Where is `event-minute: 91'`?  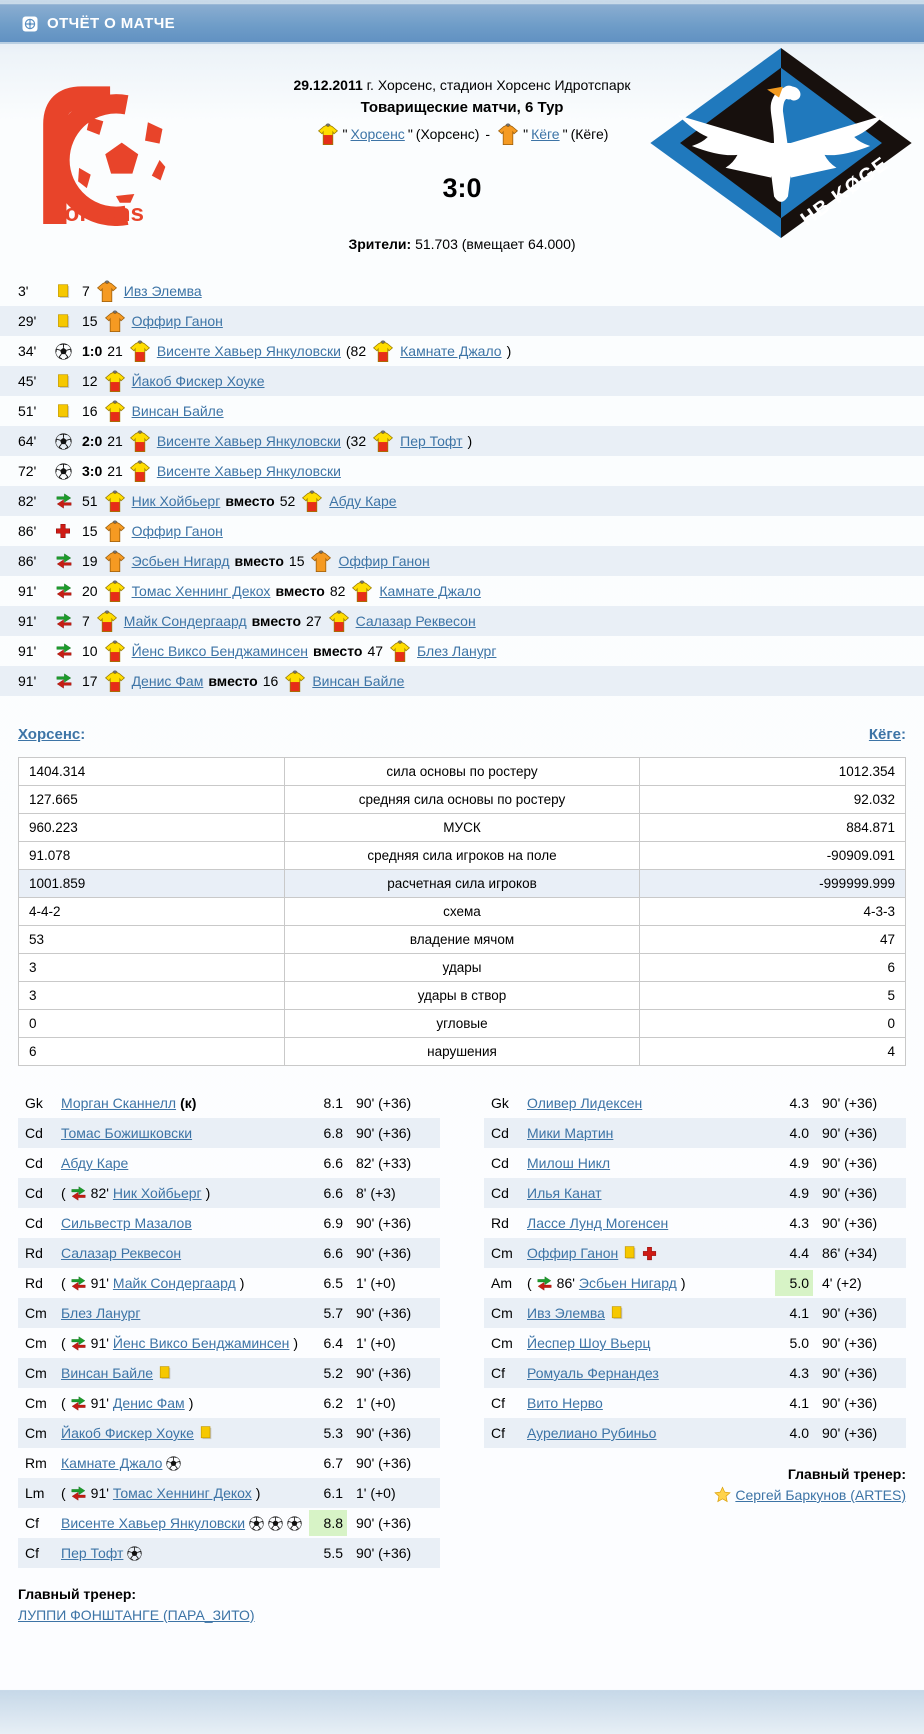
event-minute: 91' is located at coordinates (27, 651).